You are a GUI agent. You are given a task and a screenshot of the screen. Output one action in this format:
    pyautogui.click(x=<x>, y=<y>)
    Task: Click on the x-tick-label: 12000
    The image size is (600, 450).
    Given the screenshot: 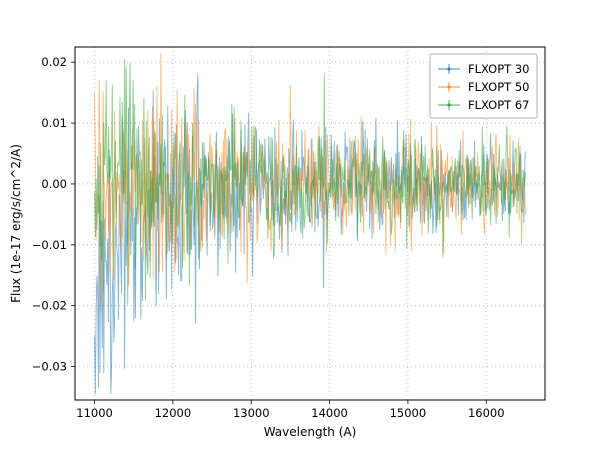 What is the action you would take?
    pyautogui.click(x=173, y=413)
    